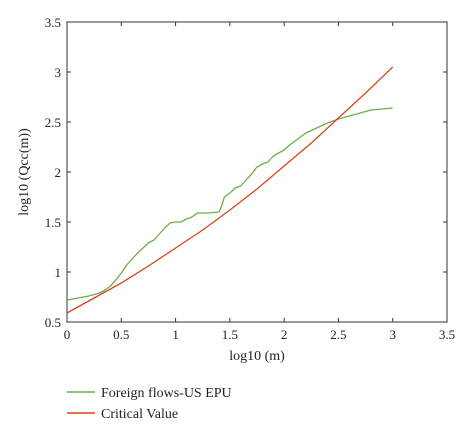  What do you see at coordinates (392, 334) in the screenshot?
I see `x-tick-label: 3` at bounding box center [392, 334].